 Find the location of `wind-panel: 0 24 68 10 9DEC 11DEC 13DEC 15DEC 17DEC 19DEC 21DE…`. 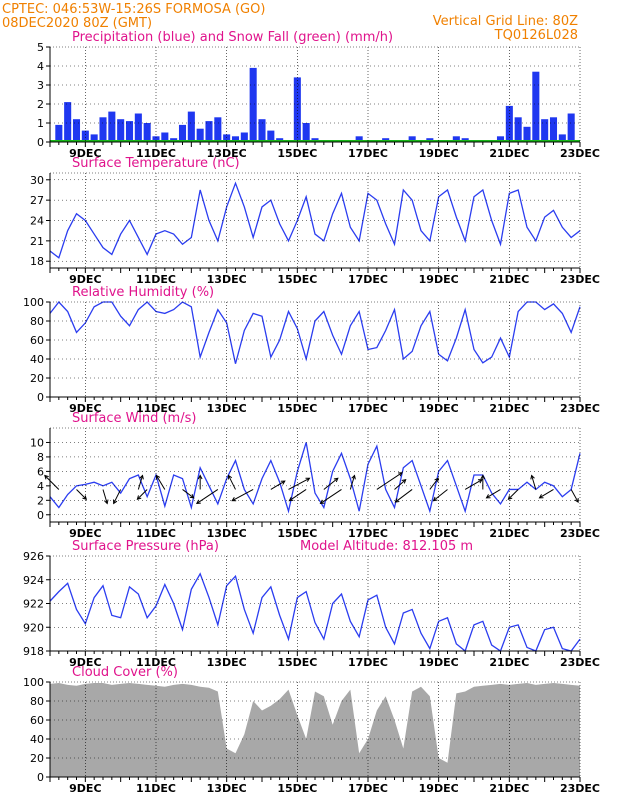

wind-panel: 0 24 68 10 9DEC 11DEC 13DEC 15DEC 17DEC 19DEC 21DE… is located at coordinates (315, 483).